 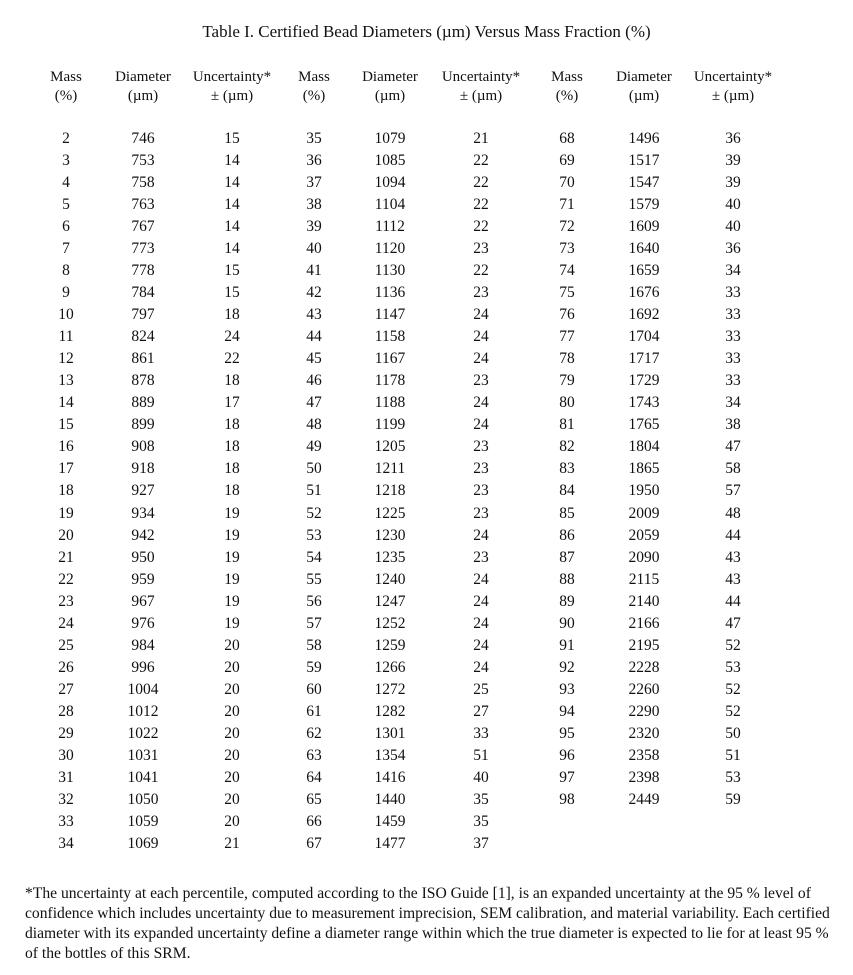 I want to click on cell-uncertainty: 53, so click(x=733, y=667).